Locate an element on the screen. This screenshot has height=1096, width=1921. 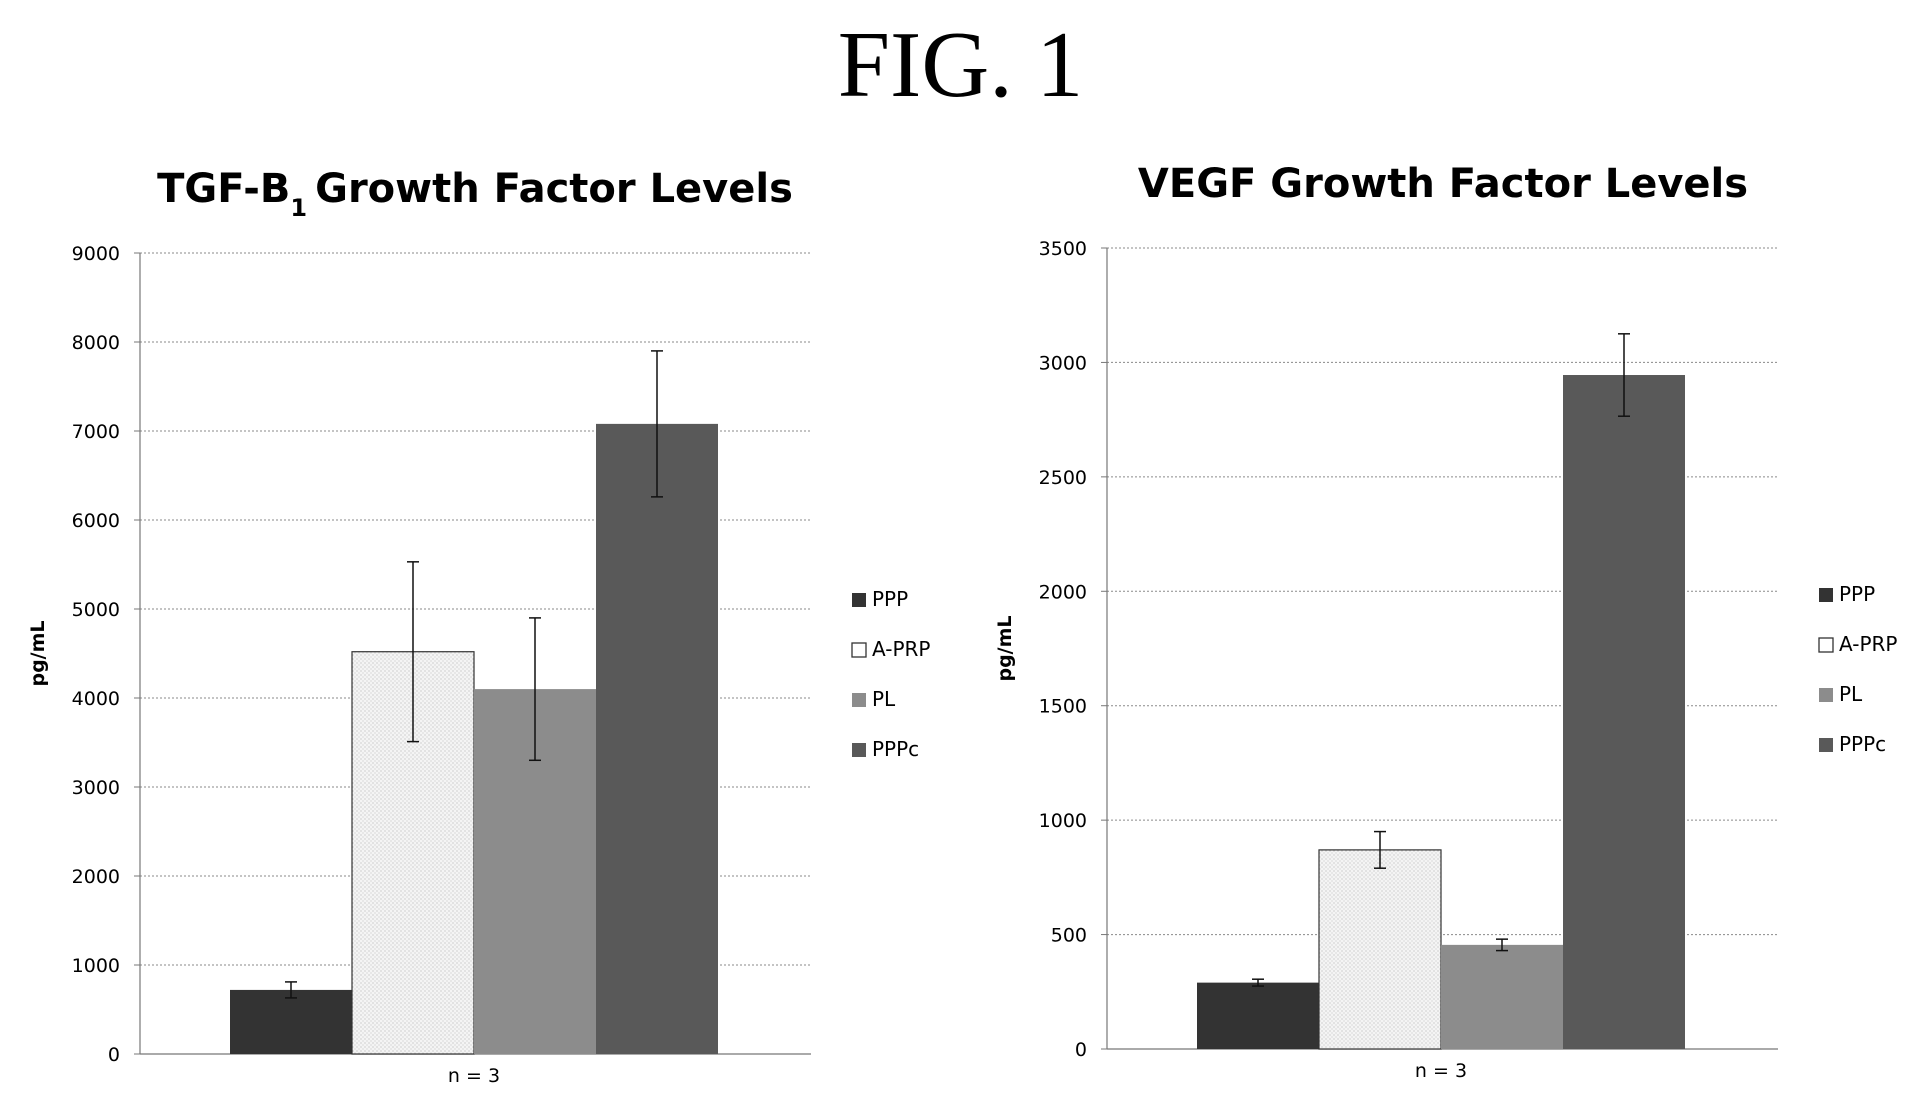
chart-0-ytick-label: 9000 is located at coordinates (96, 254).